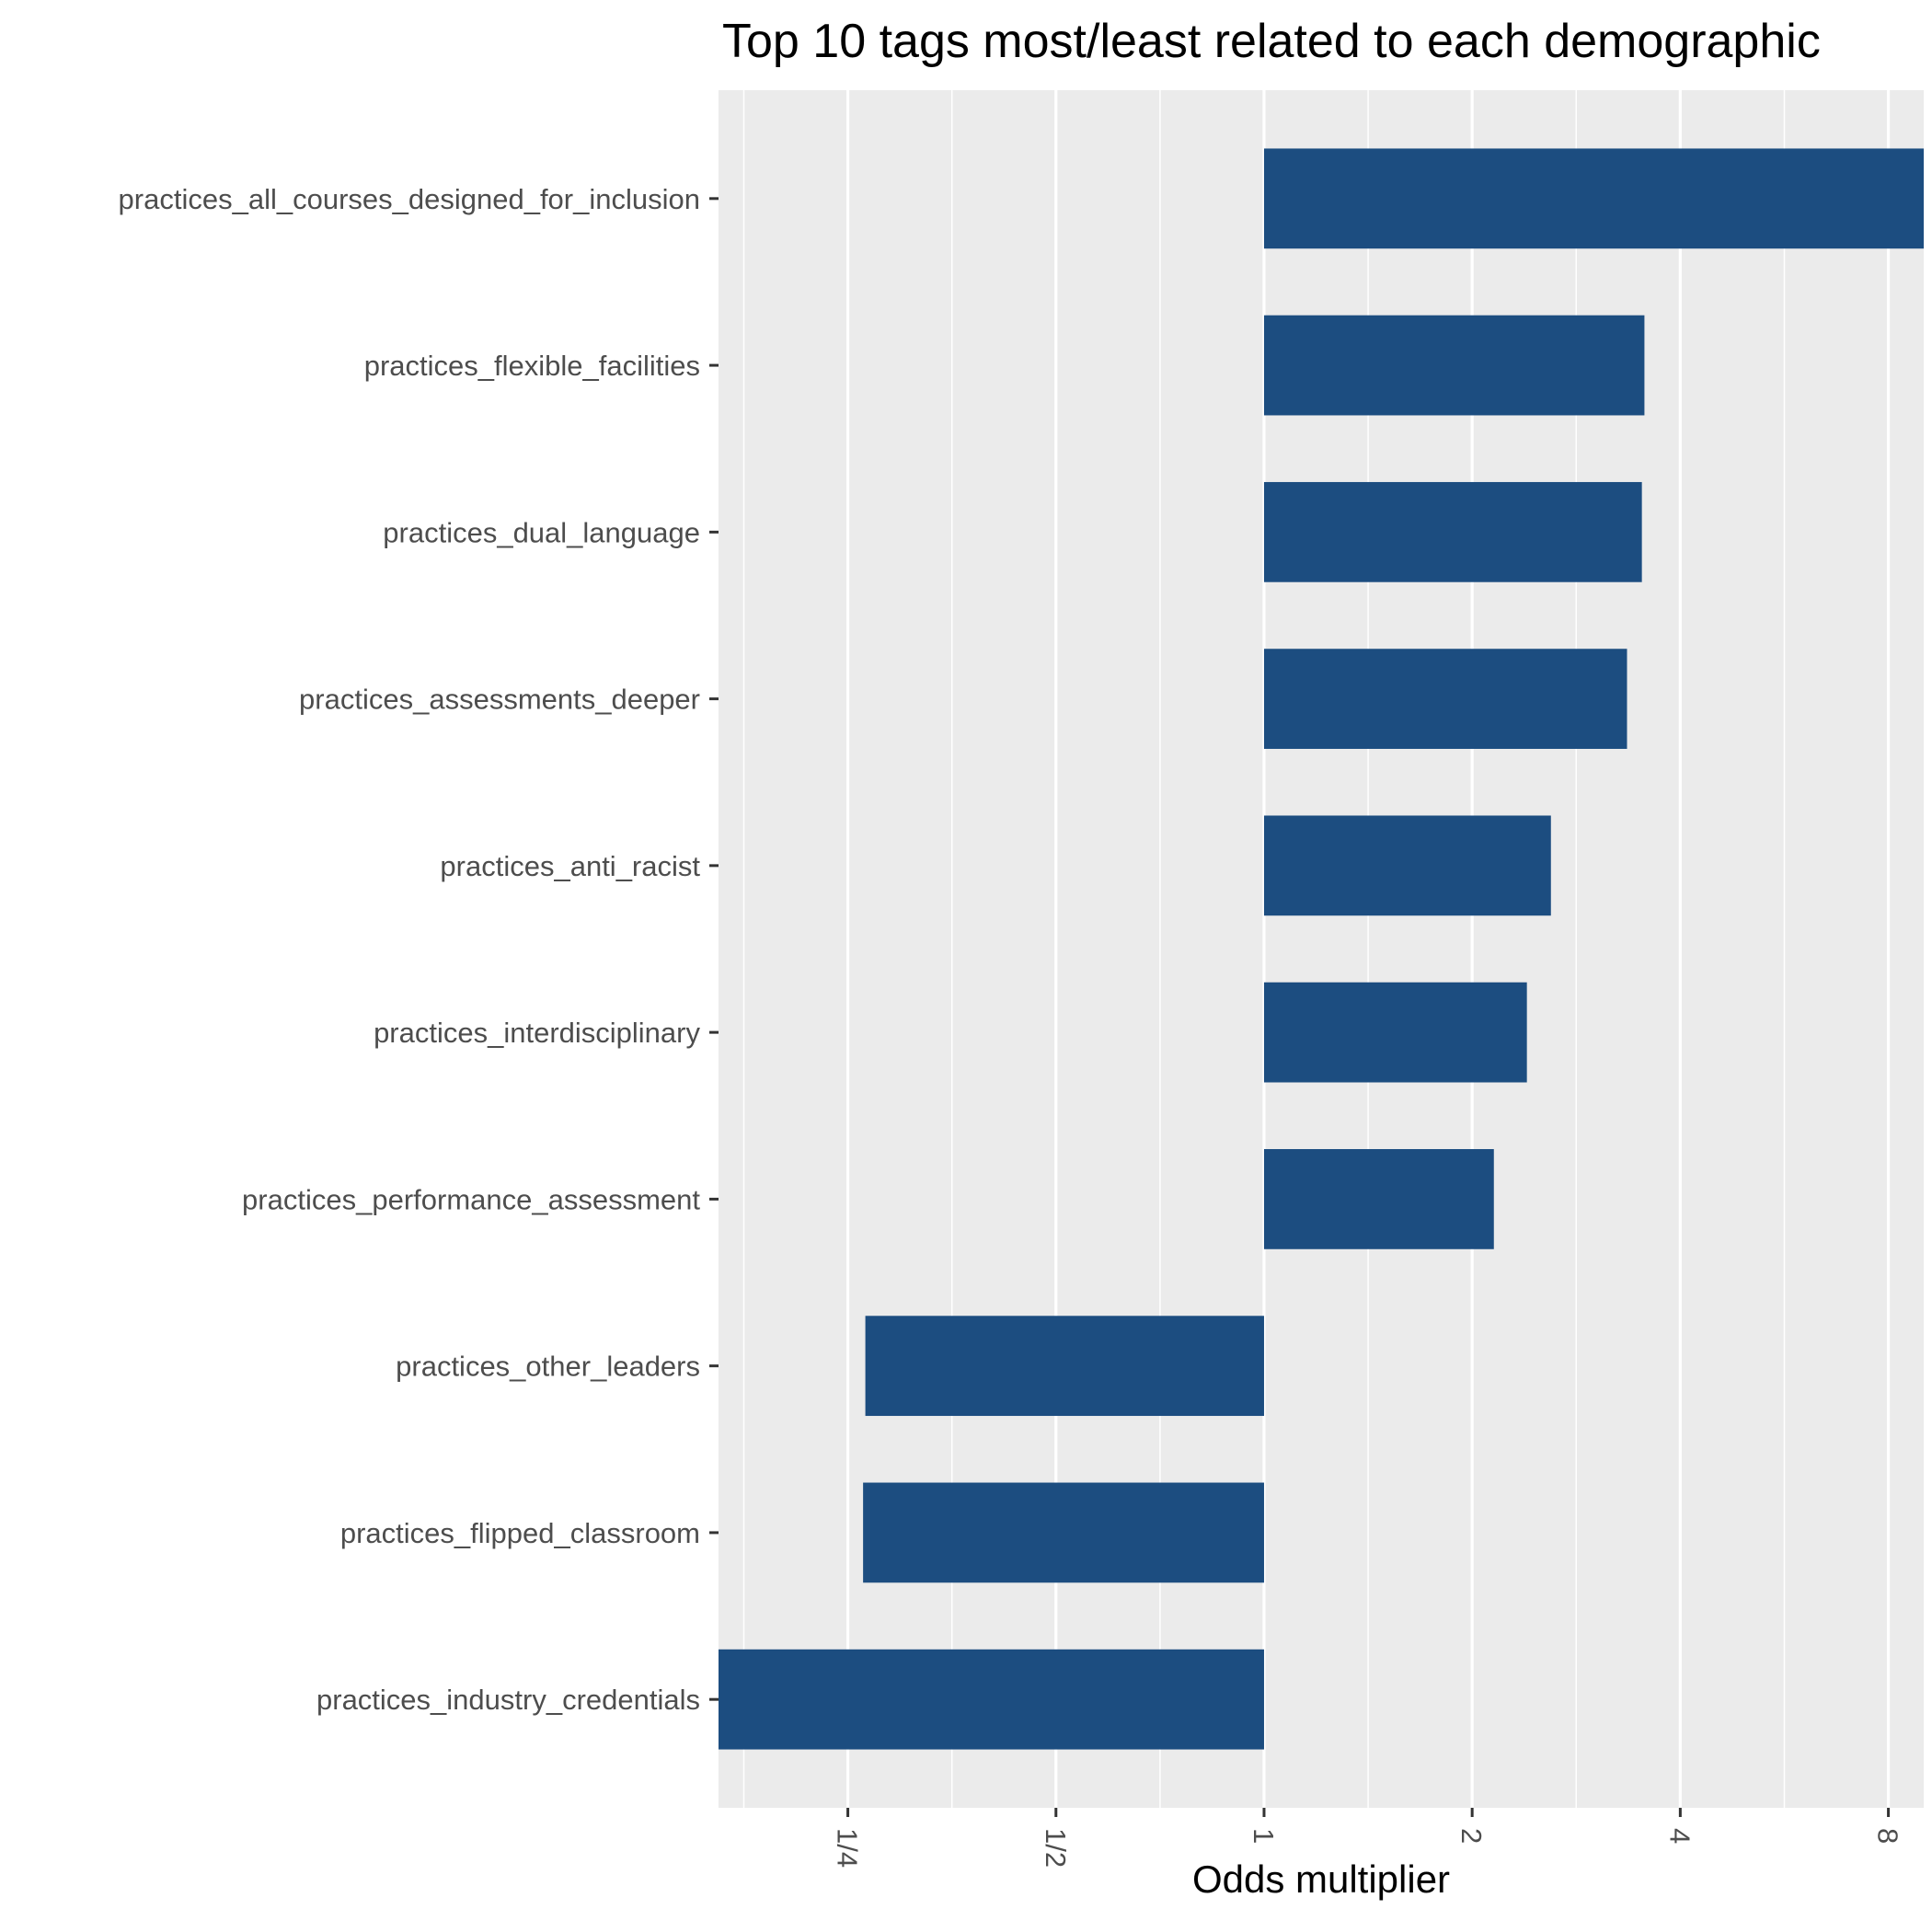 This screenshot has height=1932, width=1932. Describe the element at coordinates (532, 366) in the screenshot. I see `y-tick-label: practices_flexible_facilities` at that location.